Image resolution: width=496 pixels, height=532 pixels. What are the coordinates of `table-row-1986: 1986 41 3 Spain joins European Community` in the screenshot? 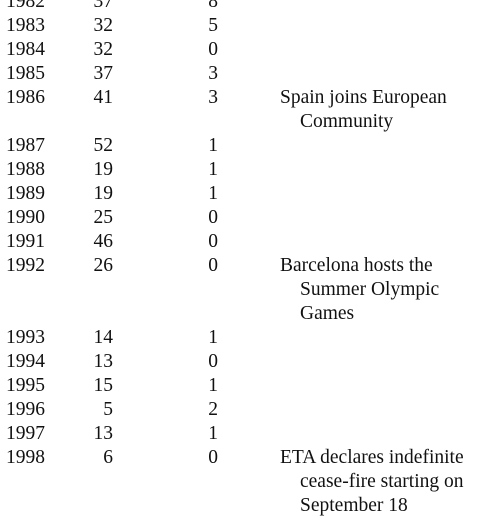 It's located at (248, 110).